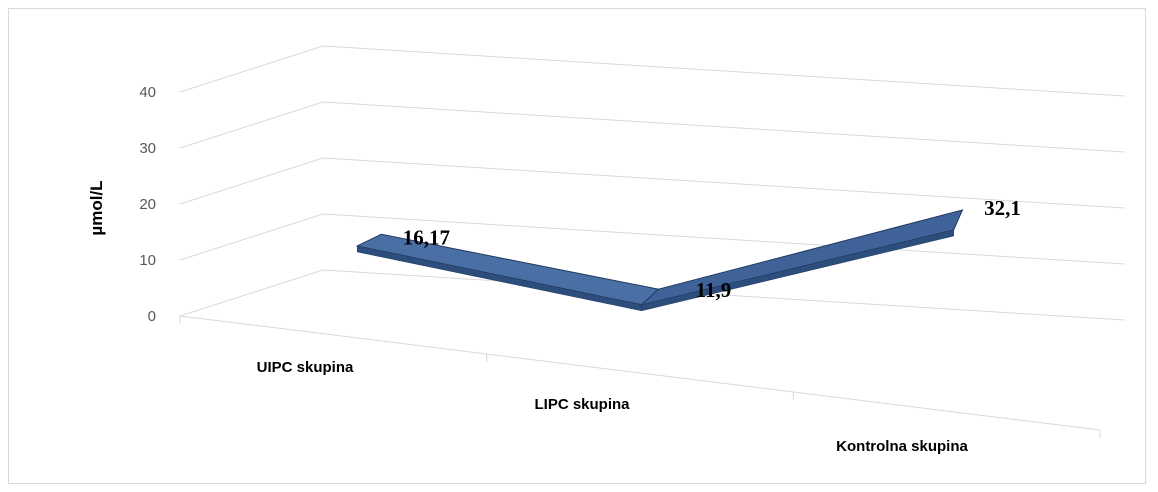 The height and width of the screenshot is (492, 1158). Describe the element at coordinates (1002, 208) in the screenshot. I see `data-label-2: 32,1` at that location.